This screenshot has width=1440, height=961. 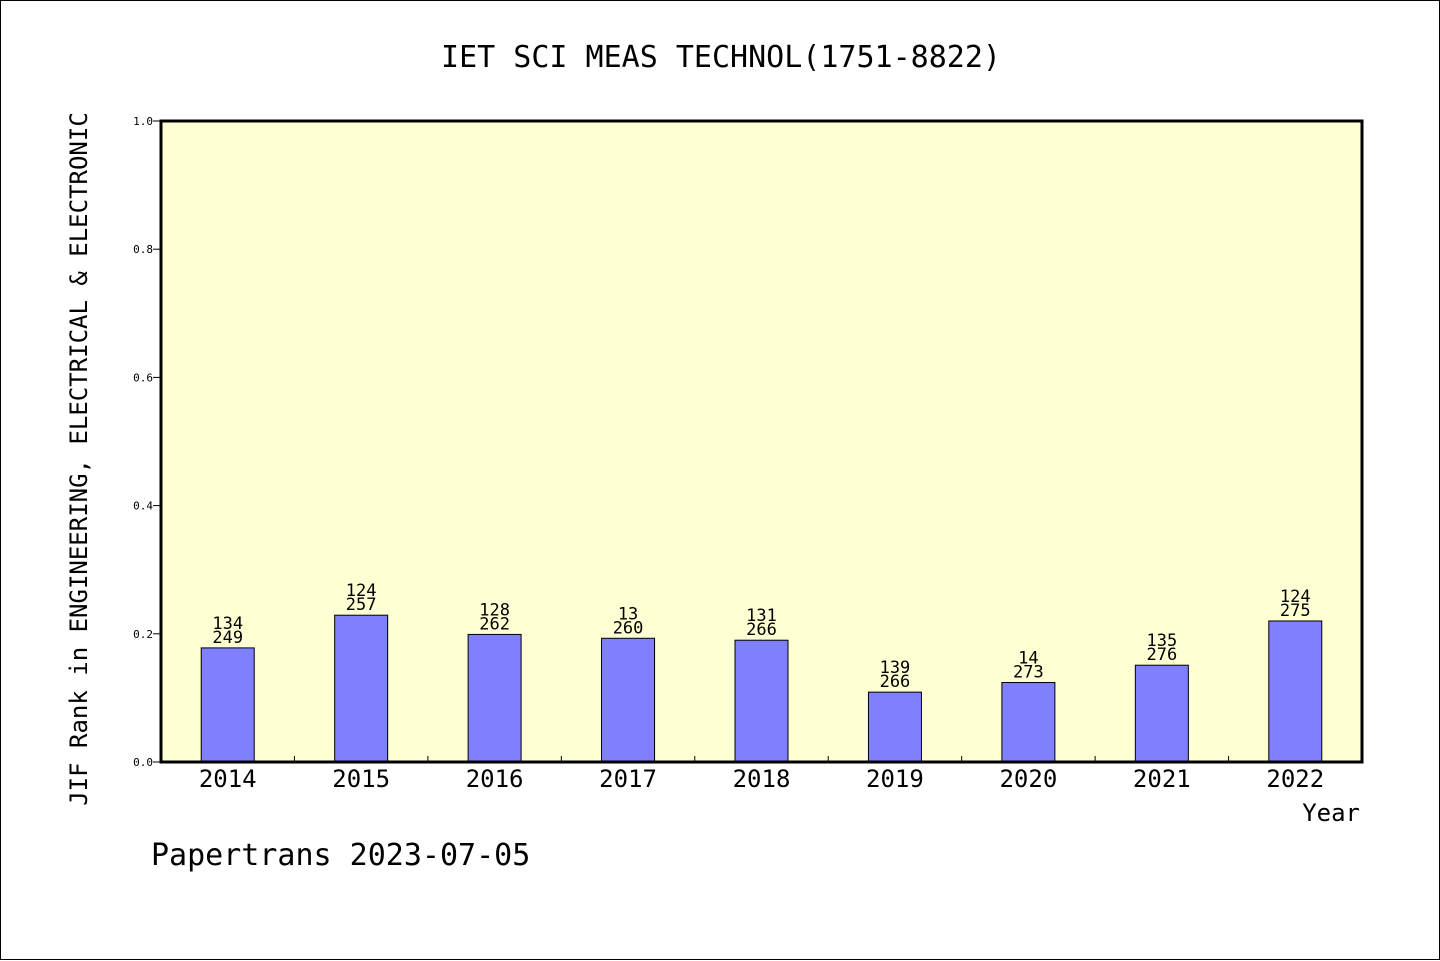 What do you see at coordinates (147, 442) in the screenshot?
I see `y-axis-ticks: 0.0 0.2 0.4 0.6 0.8 1.0` at bounding box center [147, 442].